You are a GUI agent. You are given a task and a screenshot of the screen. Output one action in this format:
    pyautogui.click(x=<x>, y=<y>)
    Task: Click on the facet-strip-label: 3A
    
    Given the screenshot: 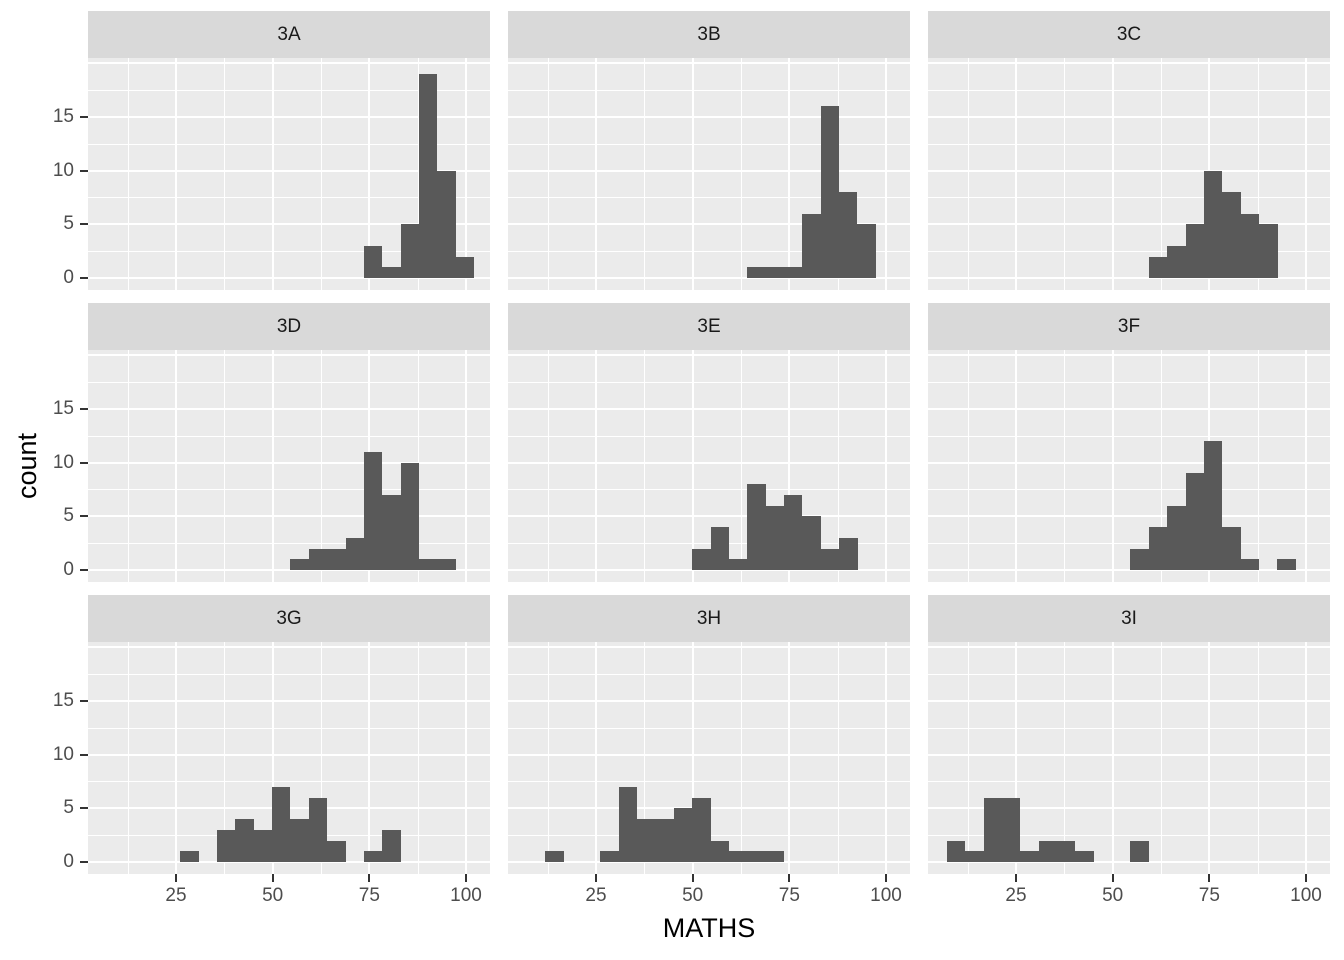 What is the action you would take?
    pyautogui.click(x=289, y=34)
    